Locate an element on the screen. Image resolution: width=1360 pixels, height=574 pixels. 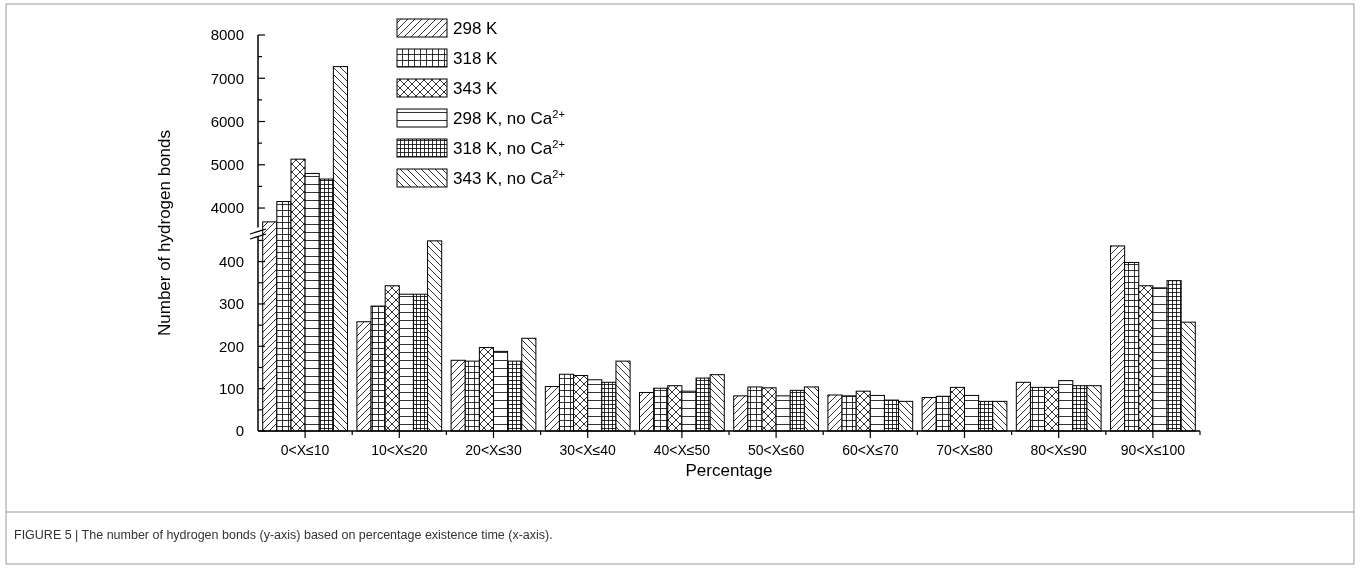
y-tick-label: 4000 is located at coordinates (227, 208).